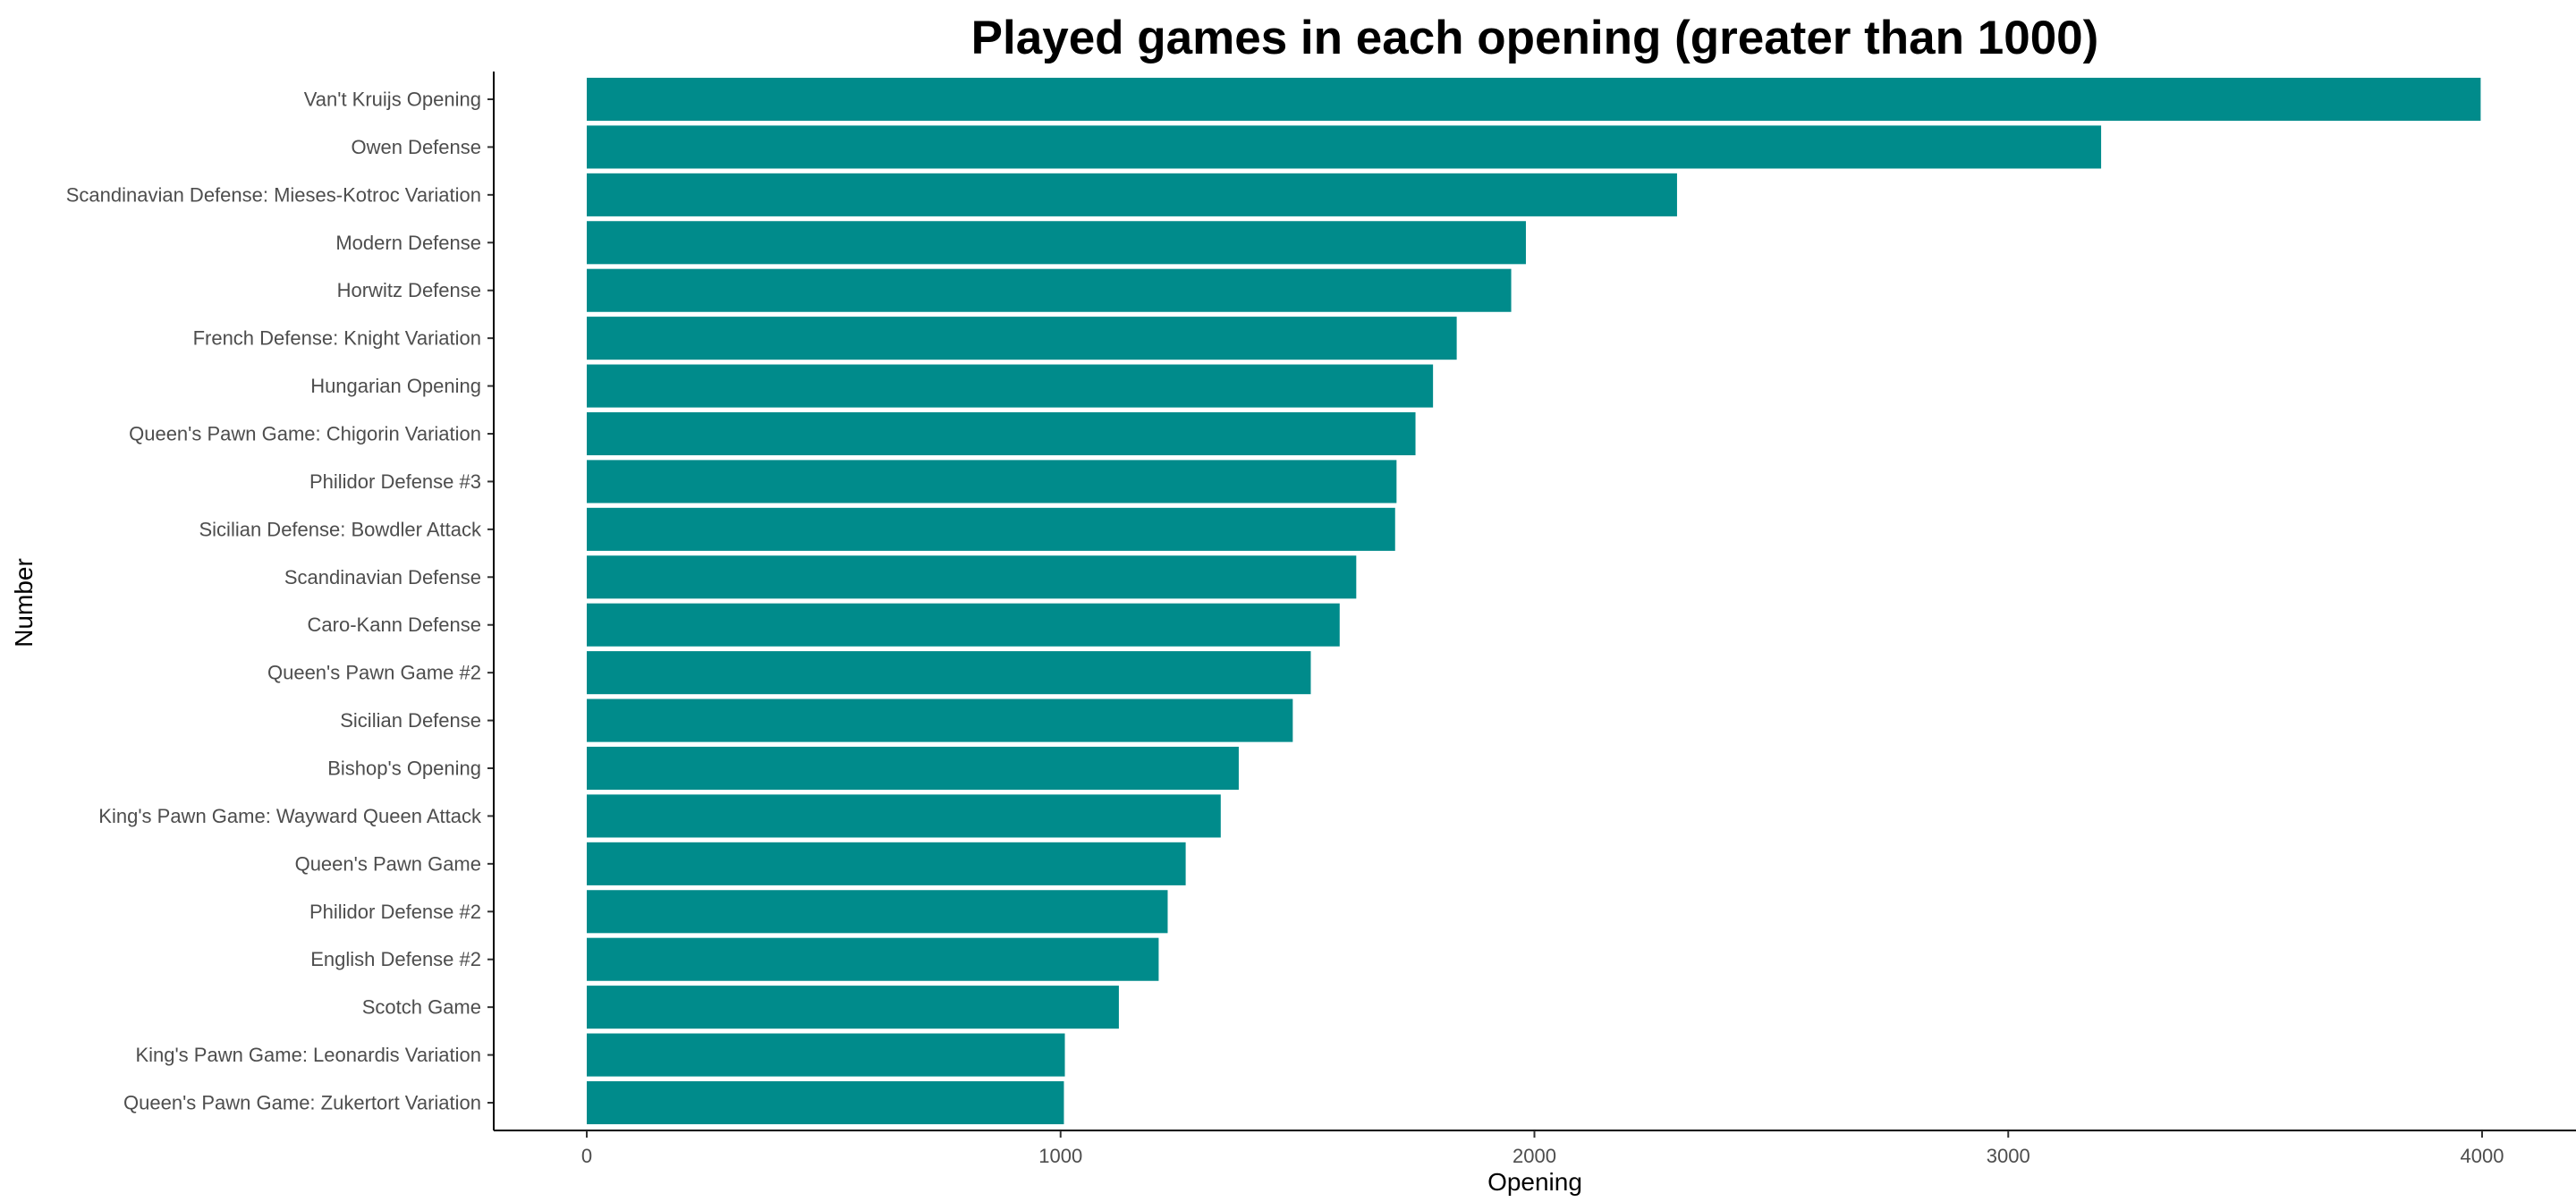 This screenshot has height=1202, width=2576. Describe the element at coordinates (388, 863) in the screenshot. I see `y-tick-label: Queen's Pawn Game` at that location.